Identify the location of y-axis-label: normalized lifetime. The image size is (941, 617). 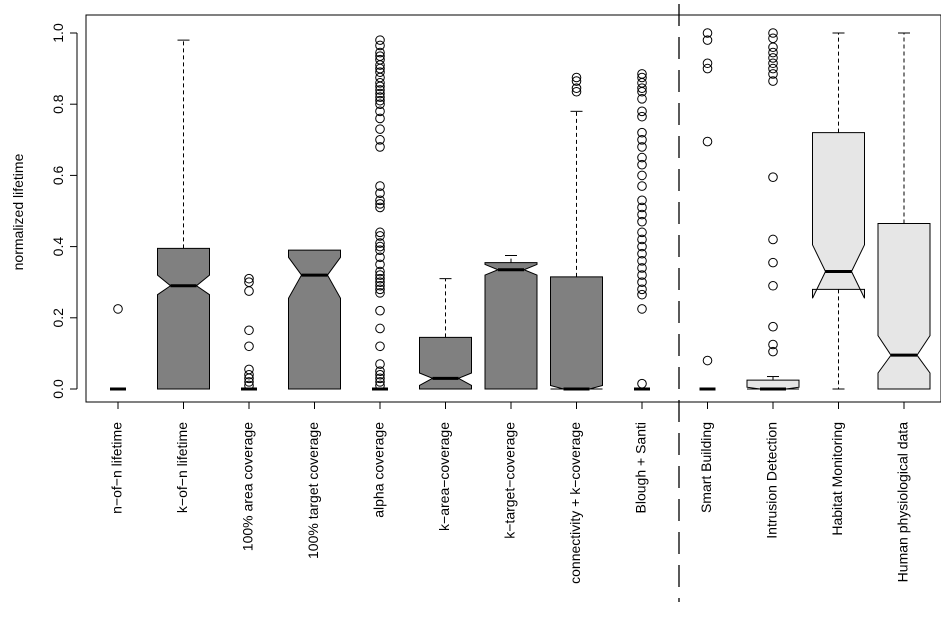
(18, 211).